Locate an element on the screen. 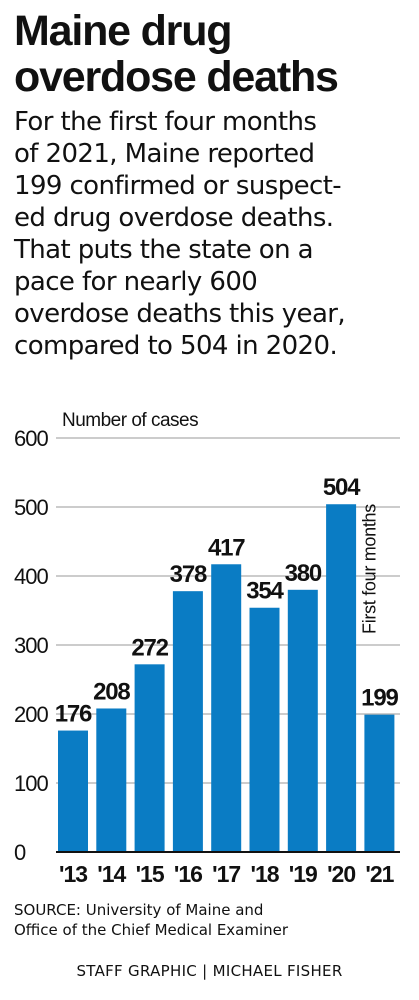  x-tick-label: '19 is located at coordinates (303, 874).